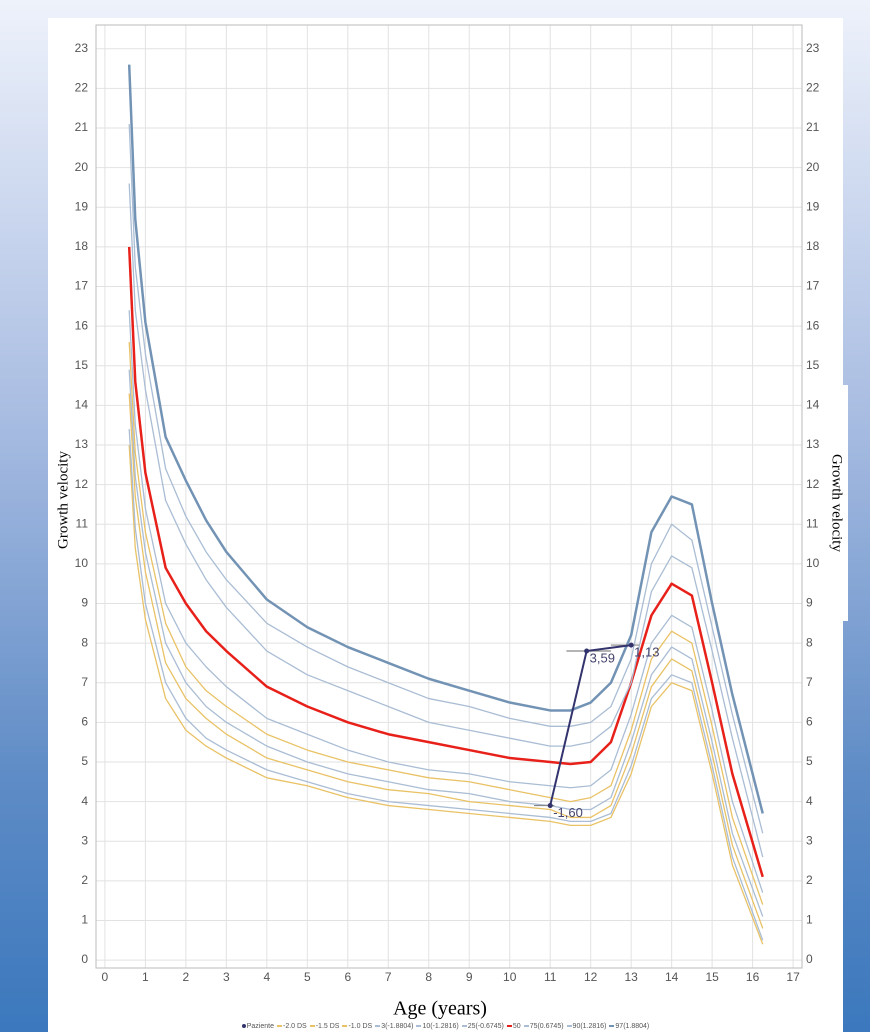 The width and height of the screenshot is (870, 1032). What do you see at coordinates (82, 405) in the screenshot?
I see `y-tick-label: 14` at bounding box center [82, 405].